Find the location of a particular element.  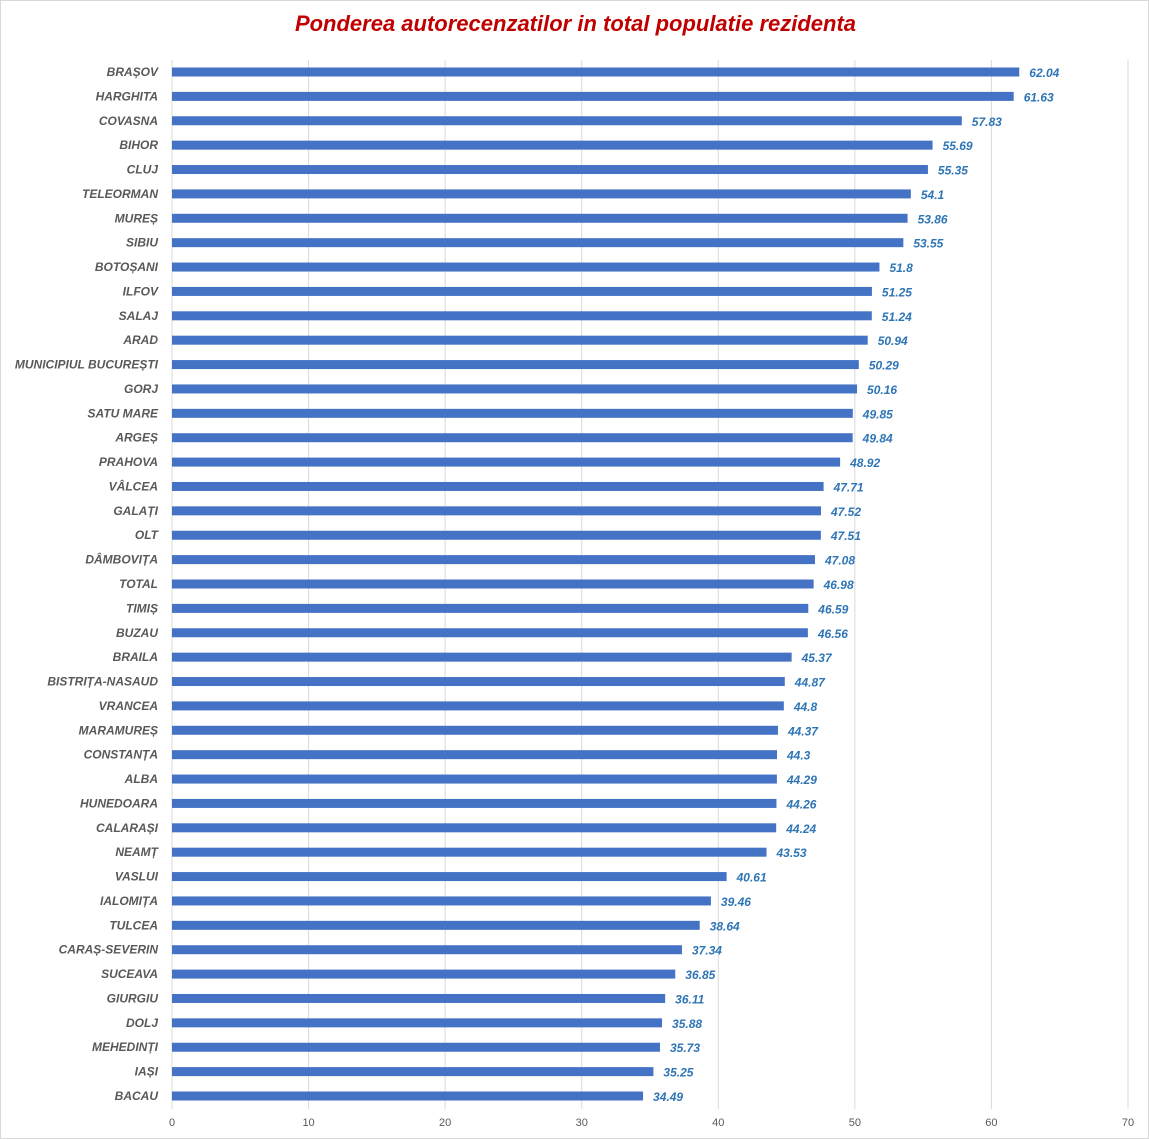

category-label: IAȘI is located at coordinates (147, 1072).